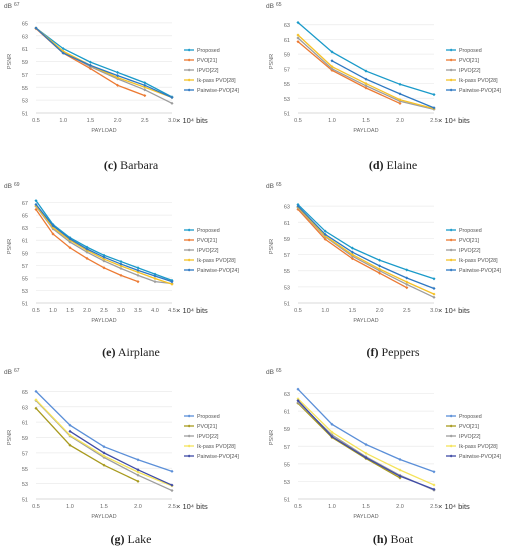 This screenshot has width=524, height=550. I want to click on legend-item: Proposed, so click(464, 51).